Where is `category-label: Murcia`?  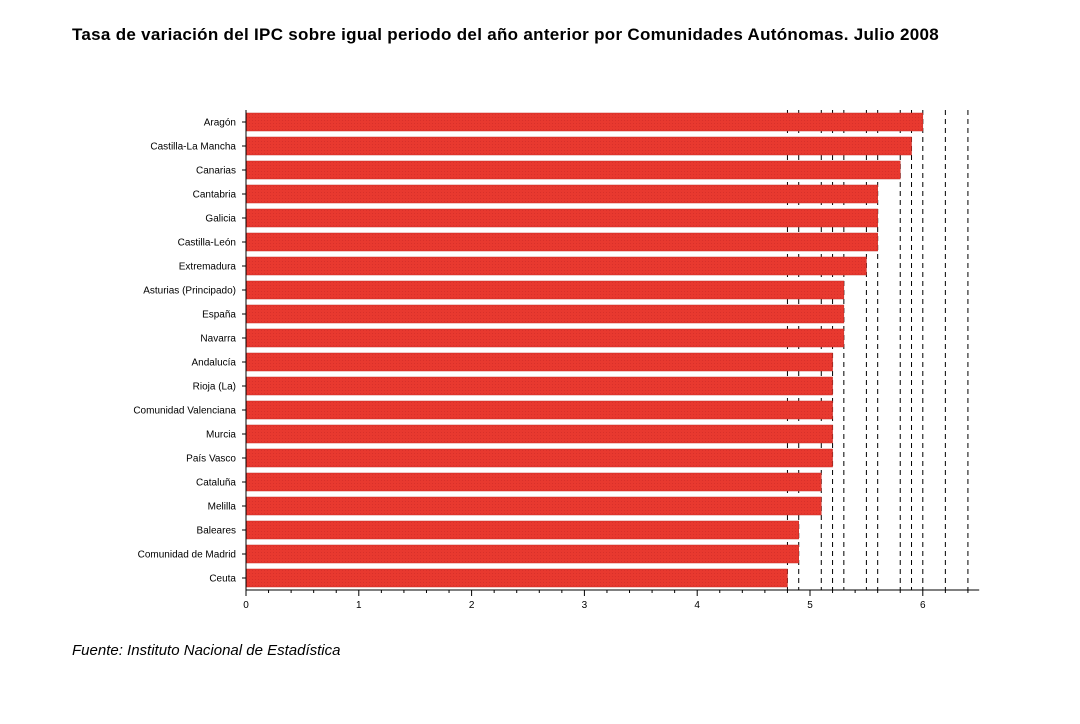
category-label: Murcia is located at coordinates (221, 435).